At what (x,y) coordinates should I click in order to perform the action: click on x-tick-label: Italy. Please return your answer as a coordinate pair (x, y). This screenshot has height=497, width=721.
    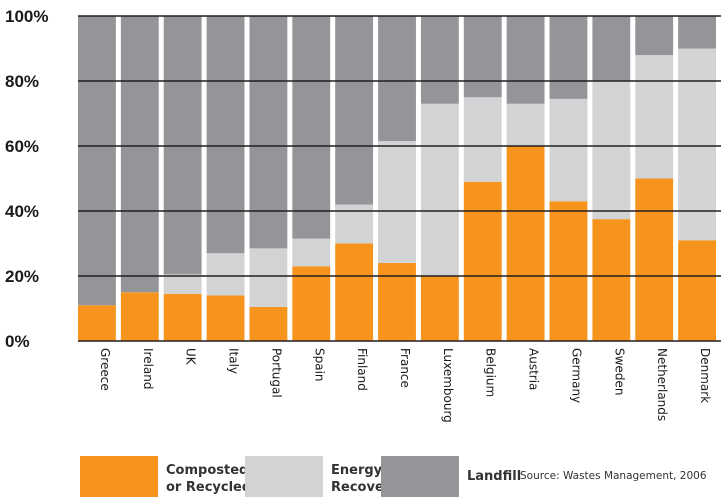
    Looking at the image, I should click on (234, 361).